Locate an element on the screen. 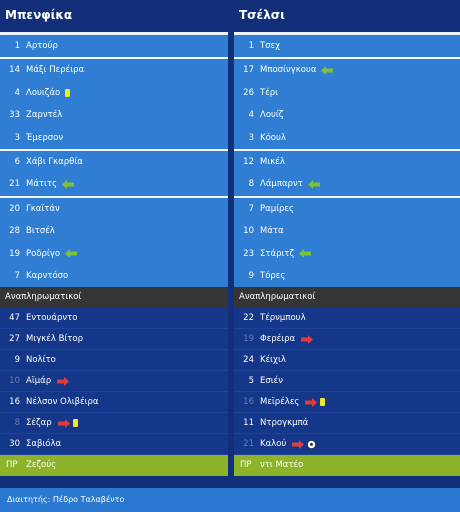  shirt-number: 14 is located at coordinates (14, 70).